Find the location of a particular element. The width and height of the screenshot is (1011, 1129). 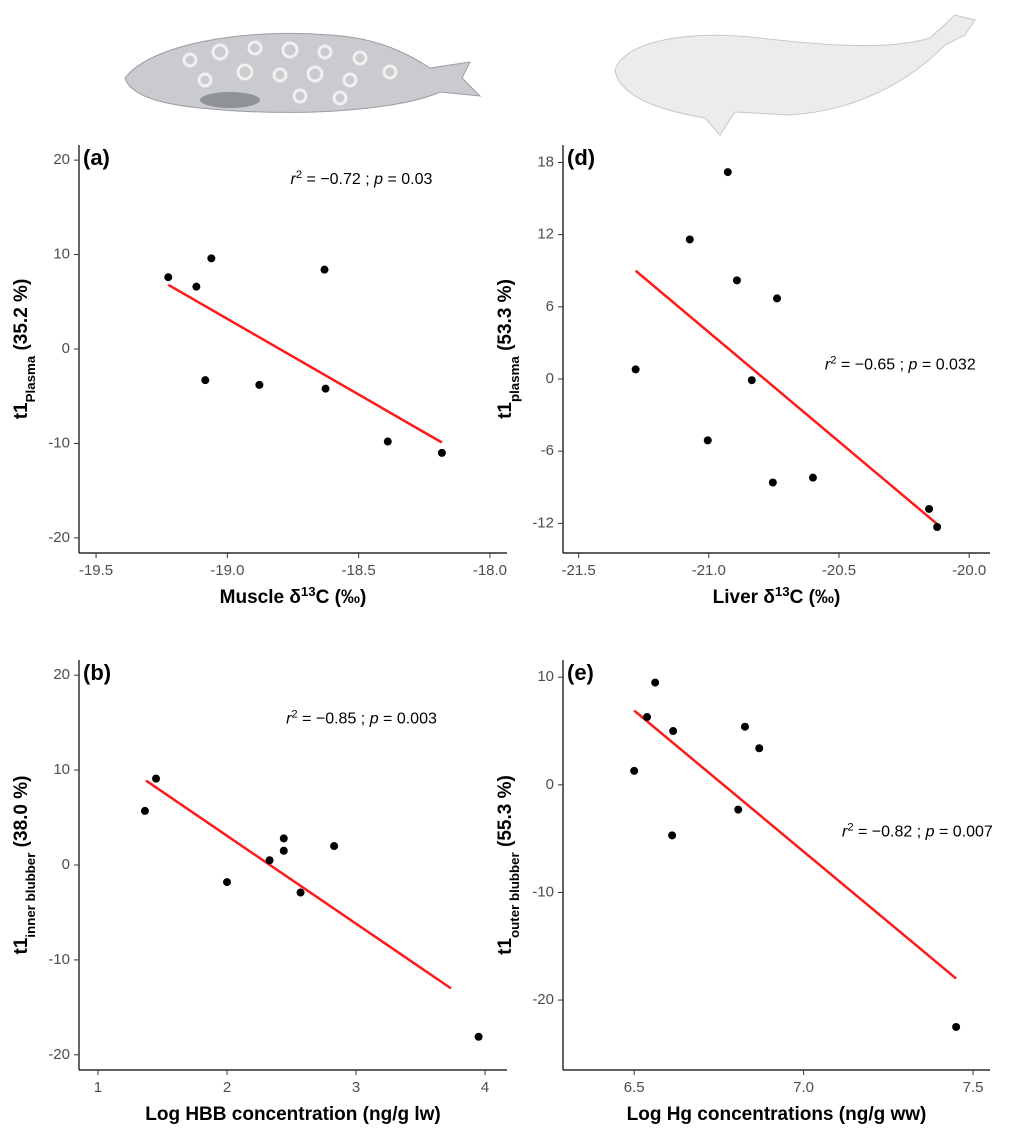

label-part: = 0.032 is located at coordinates (946, 364).